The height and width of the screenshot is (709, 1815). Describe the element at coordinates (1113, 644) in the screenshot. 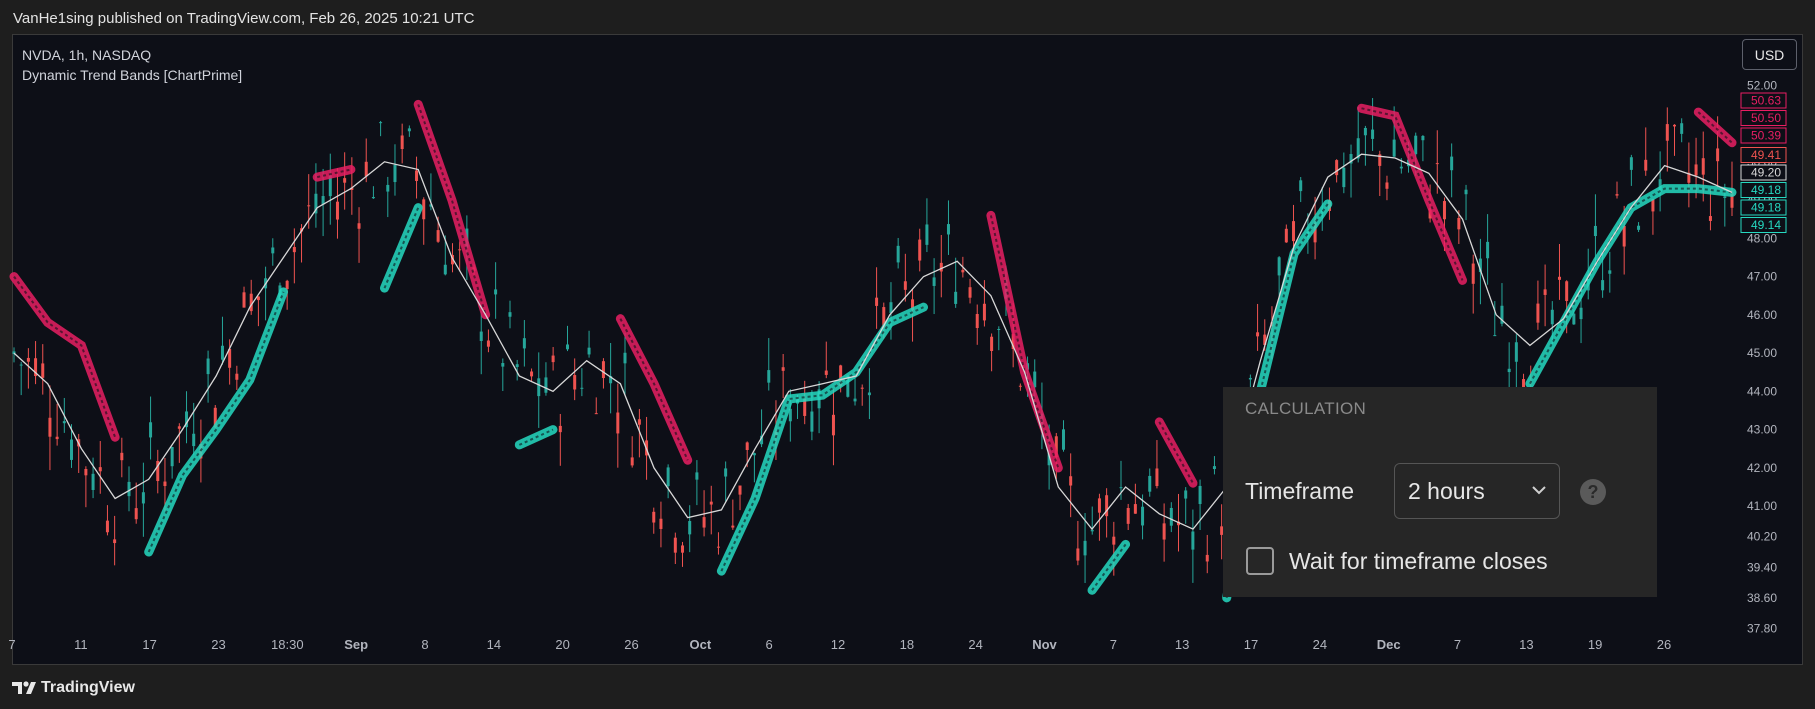

I see `x-tick-label: 7` at that location.